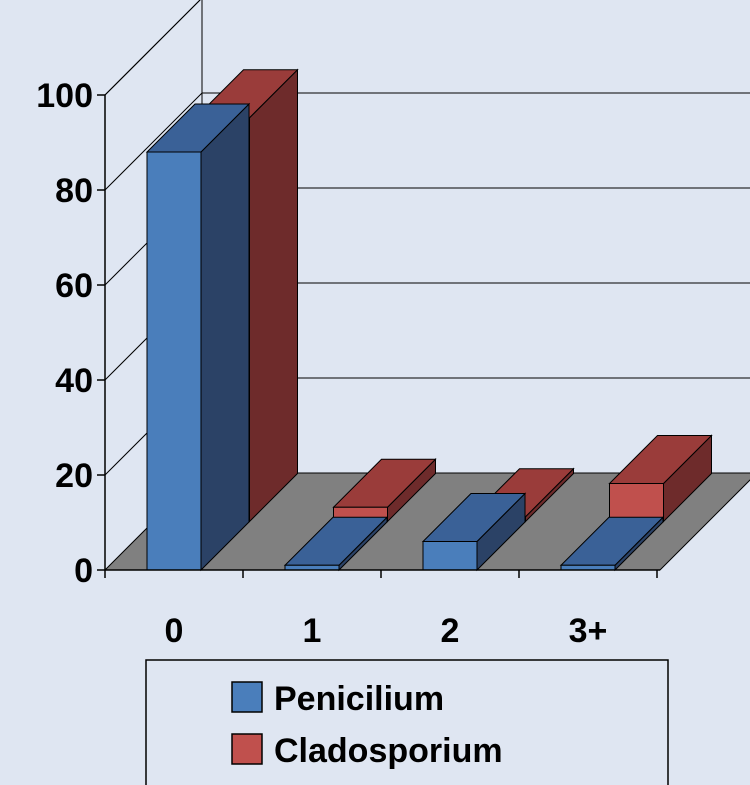 The width and height of the screenshot is (750, 785). I want to click on legend-label-1: Cladosporium, so click(388, 751).